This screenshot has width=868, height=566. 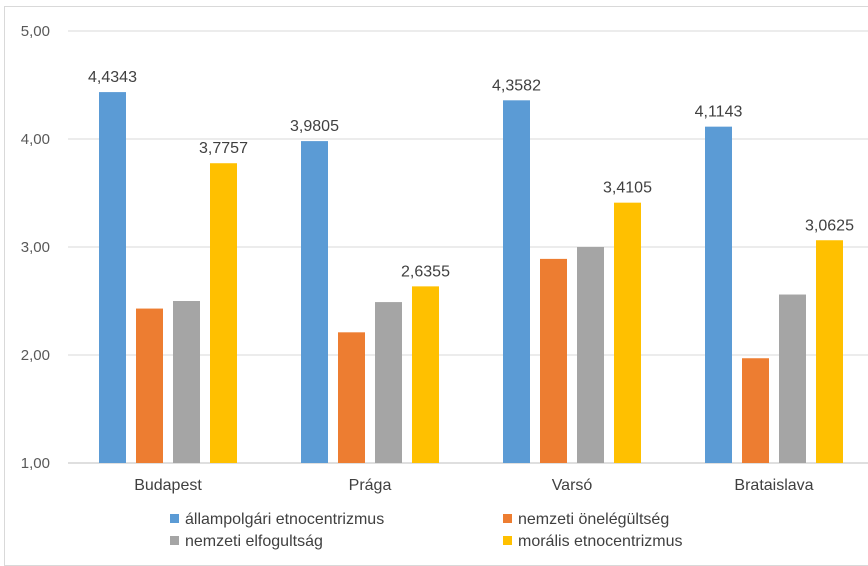 What do you see at coordinates (254, 541) in the screenshot?
I see `legend-label: nemzeti elfogultság` at bounding box center [254, 541].